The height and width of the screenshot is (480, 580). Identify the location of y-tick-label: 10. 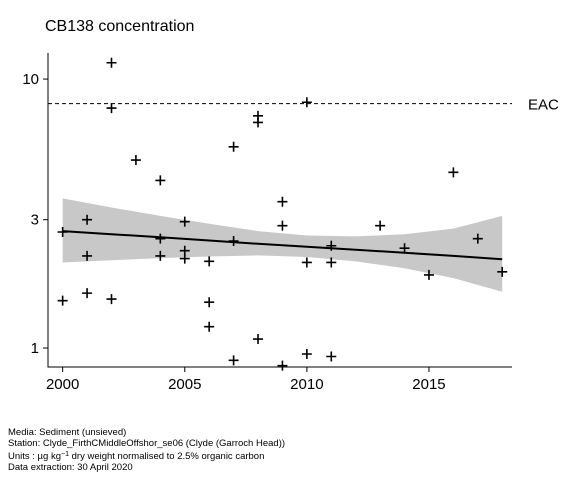
(30, 79).